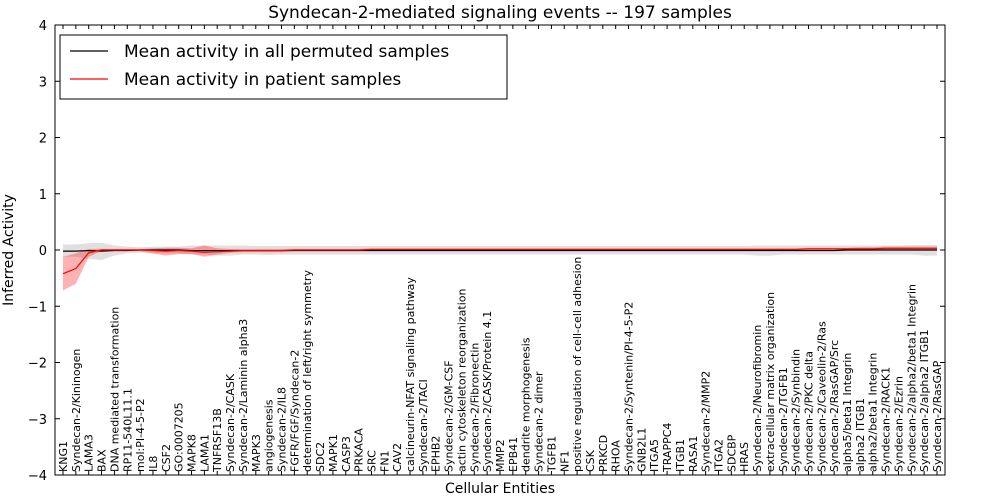 Image resolution: width=1000 pixels, height=500 pixels. I want to click on x-category-label: Syndecan-2/alpha2 ITGB1, so click(924, 400).